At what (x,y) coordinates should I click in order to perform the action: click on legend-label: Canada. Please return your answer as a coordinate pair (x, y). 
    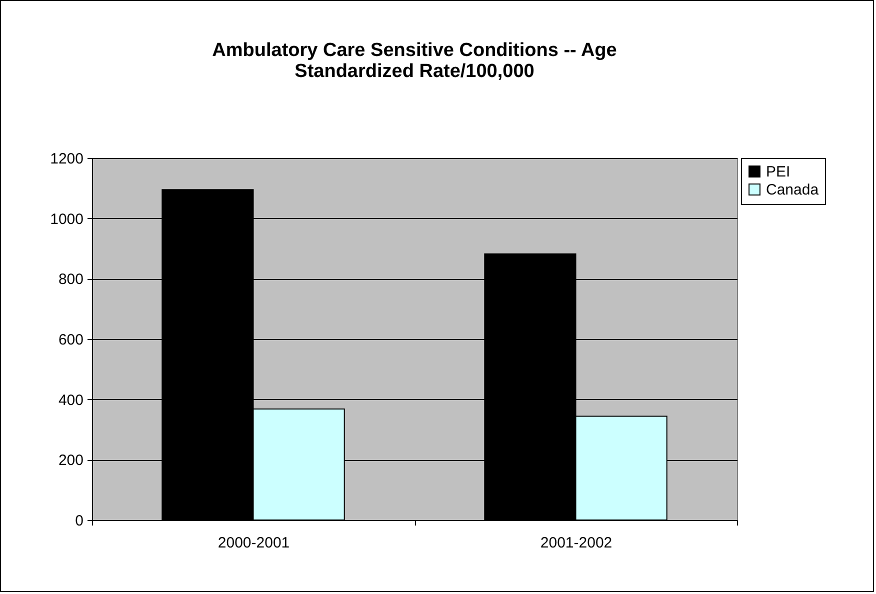
    Looking at the image, I should click on (793, 190).